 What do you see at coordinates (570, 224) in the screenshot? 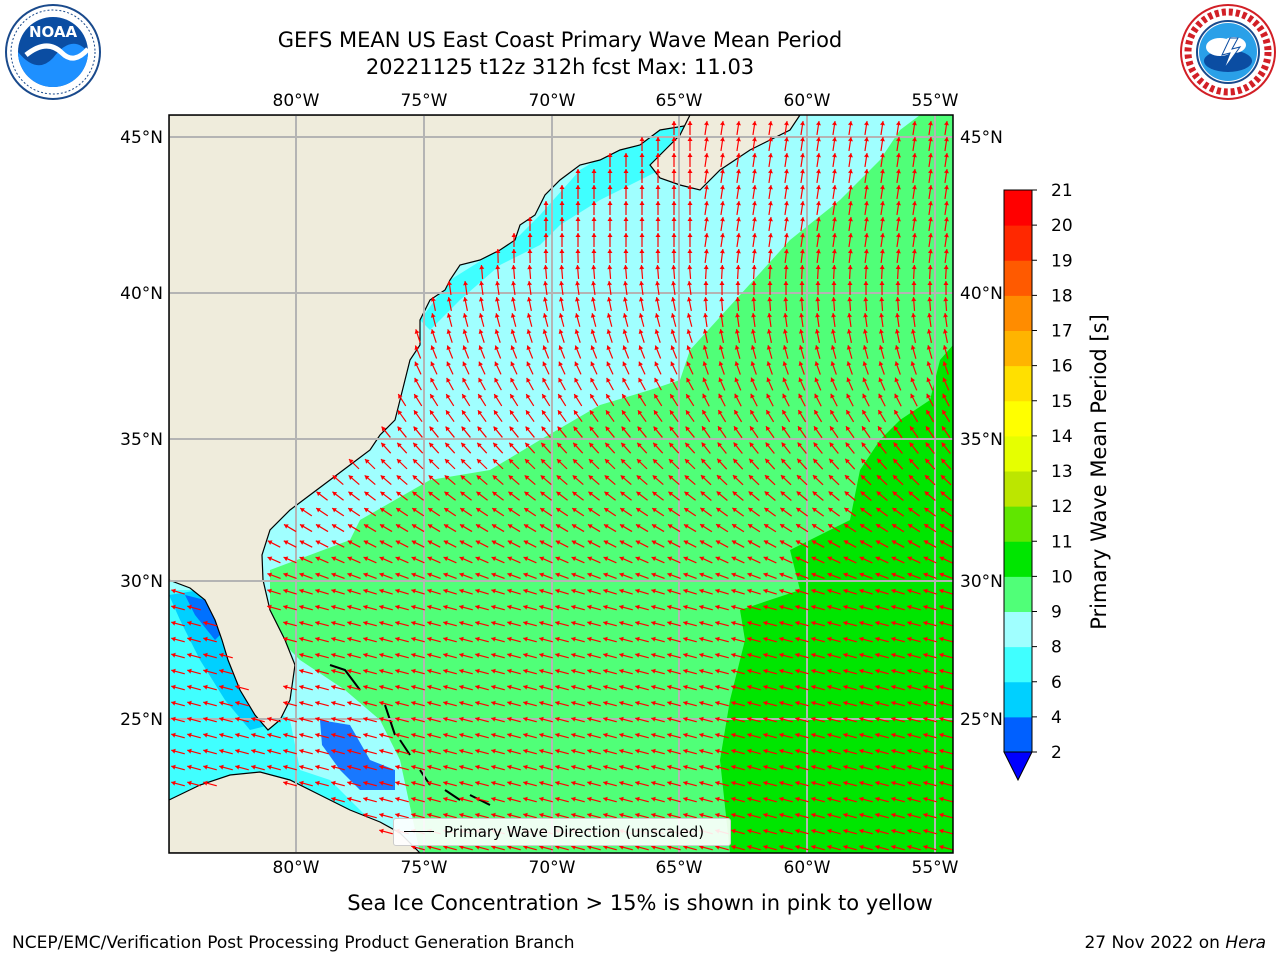
I see `period-6-8-zone-north` at bounding box center [570, 224].